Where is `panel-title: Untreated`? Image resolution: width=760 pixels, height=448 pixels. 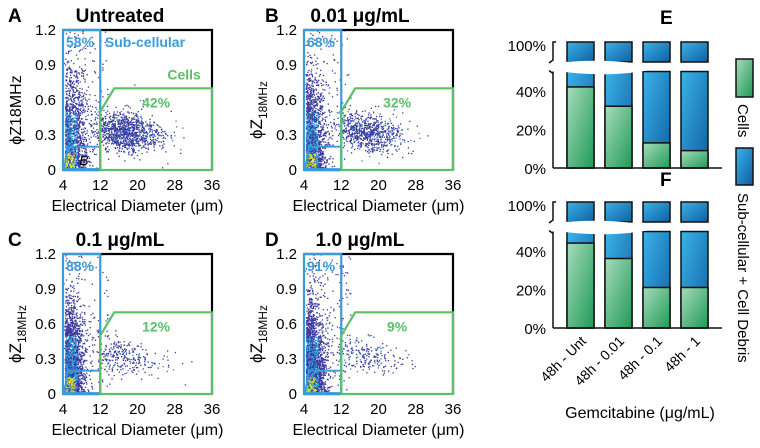
panel-title: Untreated is located at coordinates (120, 16).